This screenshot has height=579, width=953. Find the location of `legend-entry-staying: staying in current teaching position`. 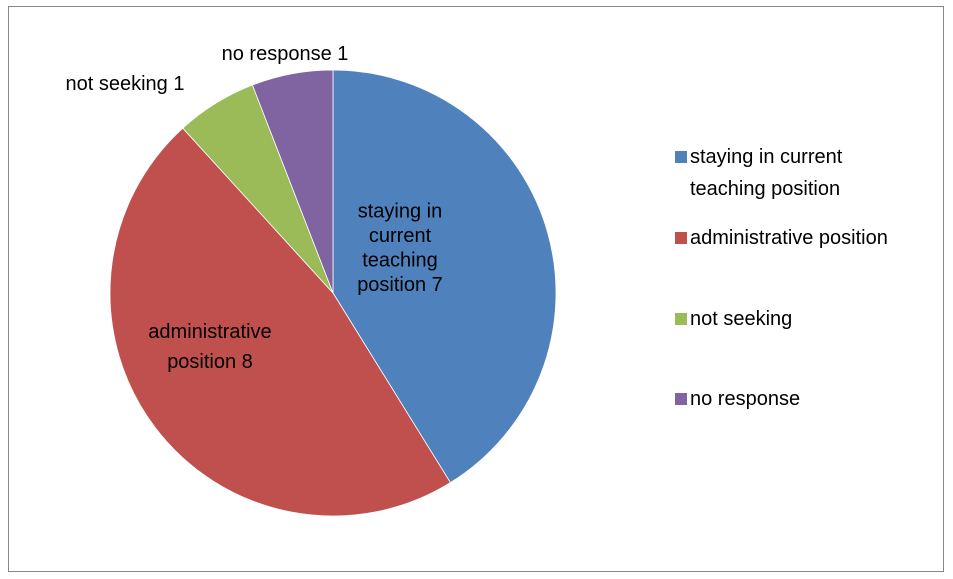

legend-entry-staying: staying in current teaching position is located at coordinates (759, 173).